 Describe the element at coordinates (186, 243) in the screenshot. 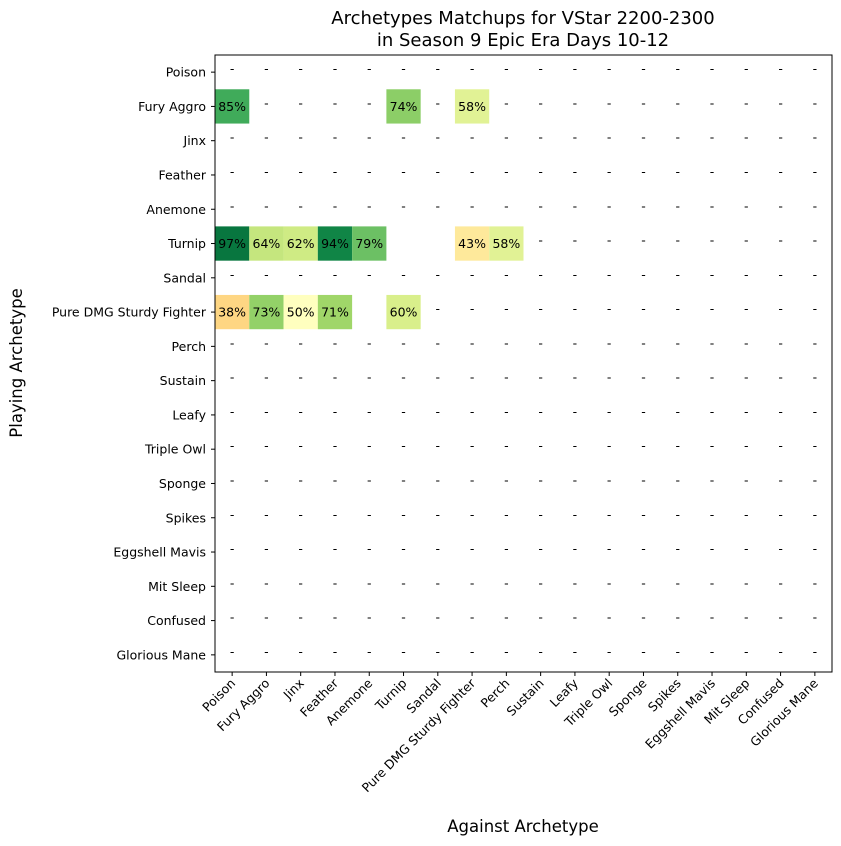

I see `y-tick-label-turnip: Turnip` at that location.